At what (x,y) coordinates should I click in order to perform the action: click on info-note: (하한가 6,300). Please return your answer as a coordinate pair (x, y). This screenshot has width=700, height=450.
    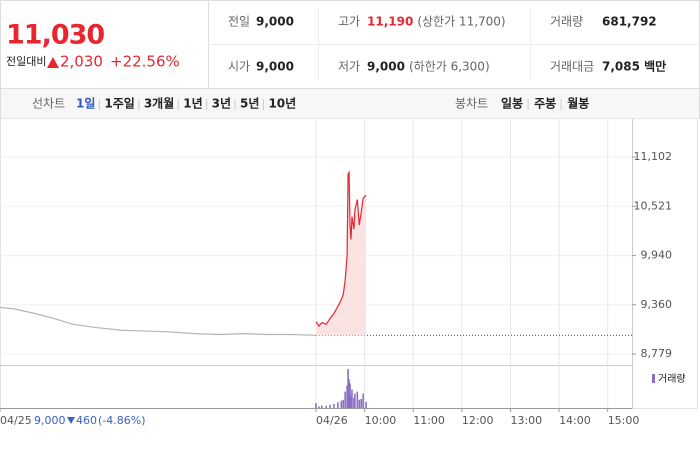
    Looking at the image, I should click on (449, 67).